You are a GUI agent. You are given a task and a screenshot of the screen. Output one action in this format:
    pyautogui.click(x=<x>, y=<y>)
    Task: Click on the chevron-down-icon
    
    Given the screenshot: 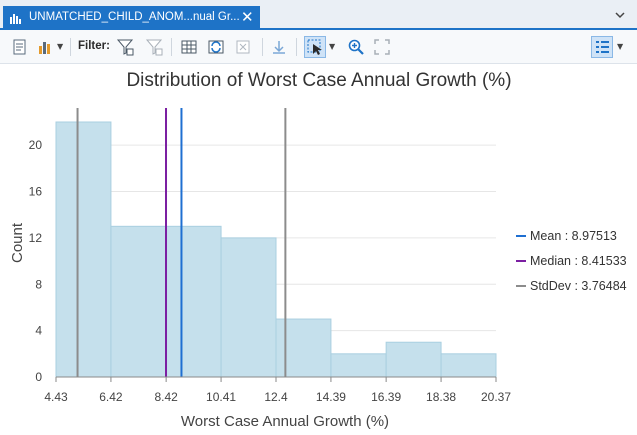 What is the action you would take?
    pyautogui.click(x=620, y=15)
    